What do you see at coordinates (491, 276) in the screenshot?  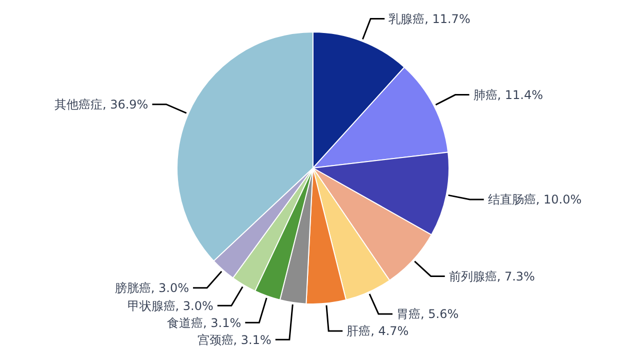 I see `slice-label: 前列腺癌, 7.3%` at bounding box center [491, 276].